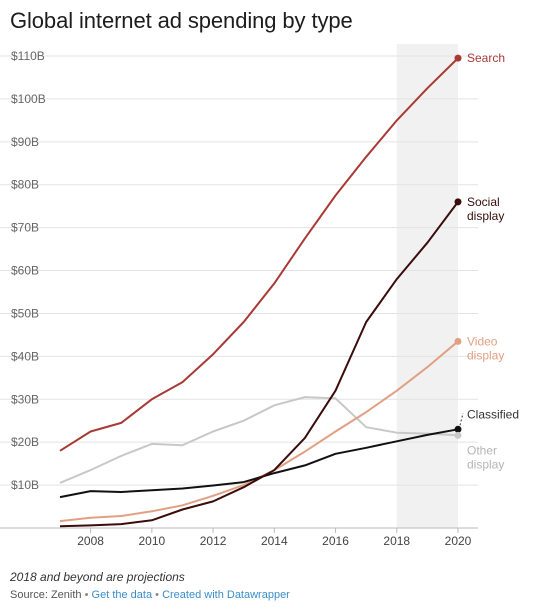 This screenshot has width=535, height=607. What do you see at coordinates (461, 419) in the screenshot?
I see `classified-leader` at bounding box center [461, 419].